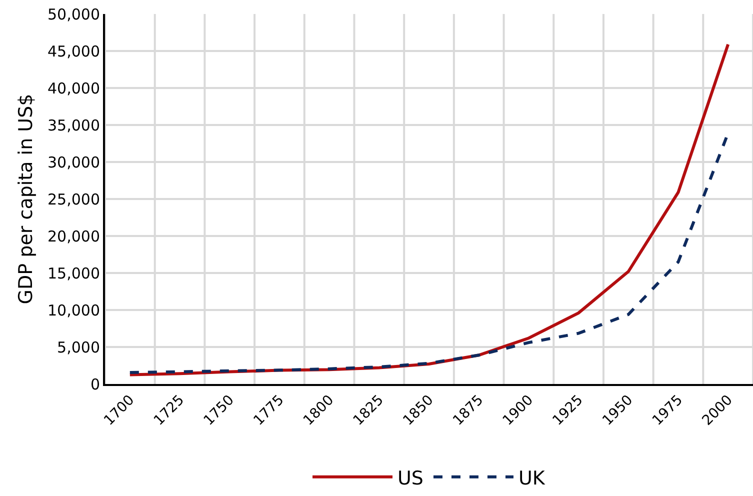  Describe the element at coordinates (532, 478) in the screenshot. I see `legend-label: UK` at that location.